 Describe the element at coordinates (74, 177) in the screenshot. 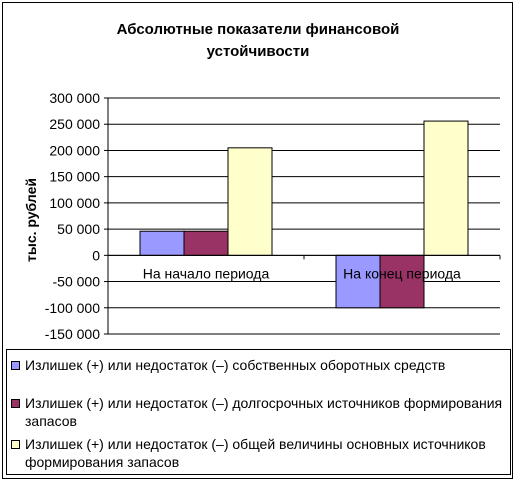

I see `y-tick-label: 150 000` at that location.